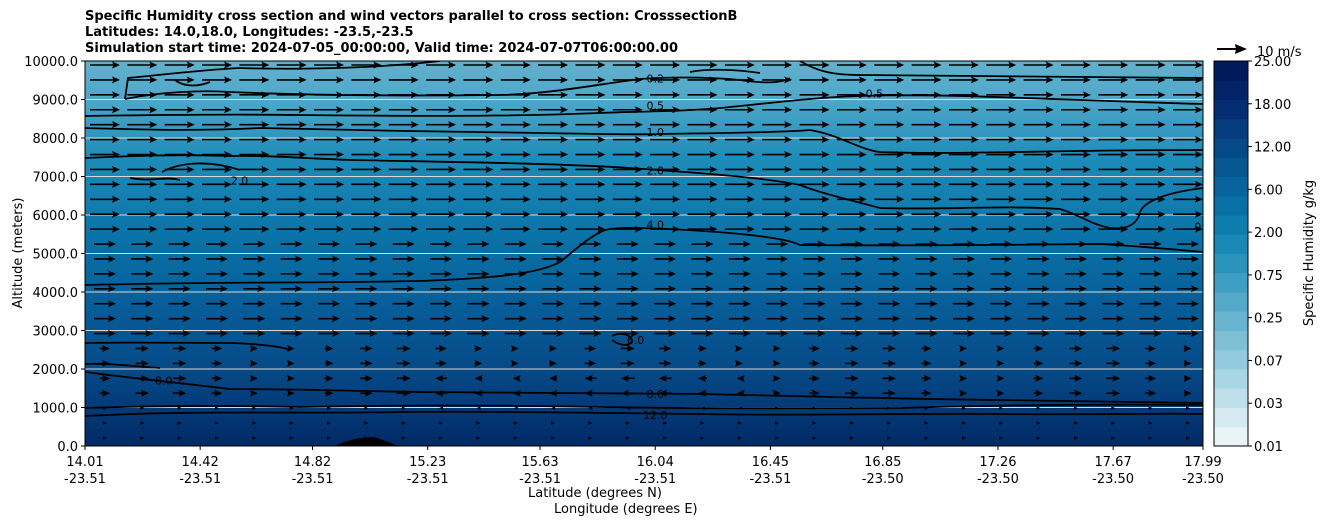  I want to click on x-tick-label-latitude: 16.45, so click(770, 462).